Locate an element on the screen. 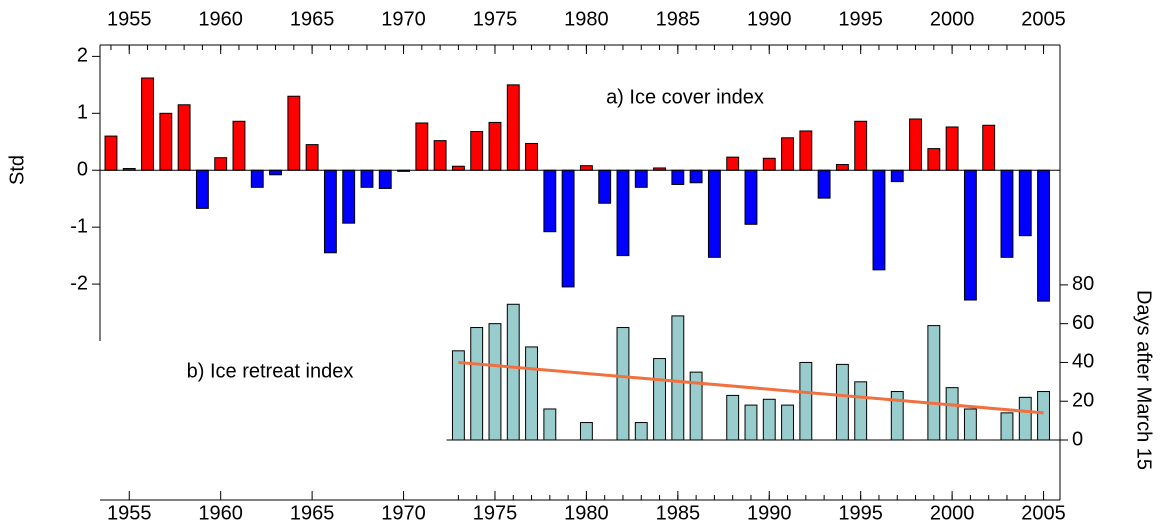 The image size is (1160, 529). x-tick-label: 2005 is located at coordinates (1043, 19).